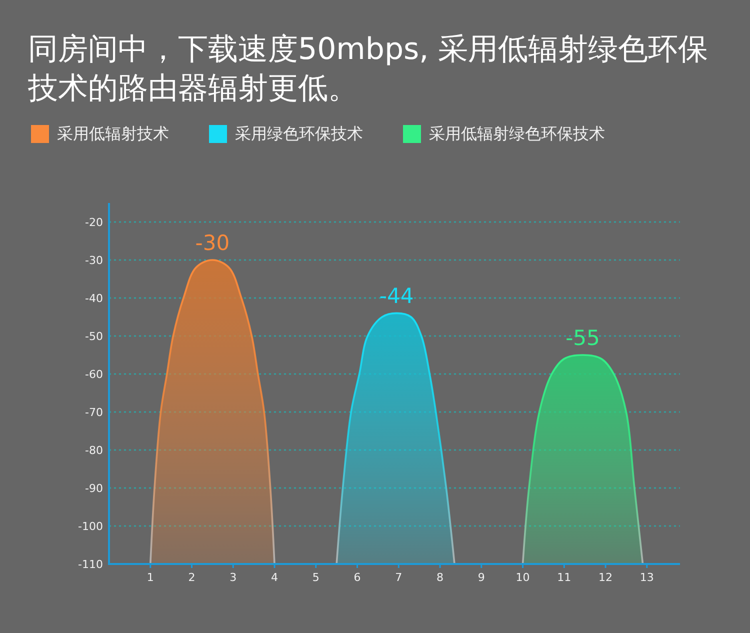 Image resolution: width=750 pixels, height=633 pixels. I want to click on x-tick-label: 13, so click(647, 577).